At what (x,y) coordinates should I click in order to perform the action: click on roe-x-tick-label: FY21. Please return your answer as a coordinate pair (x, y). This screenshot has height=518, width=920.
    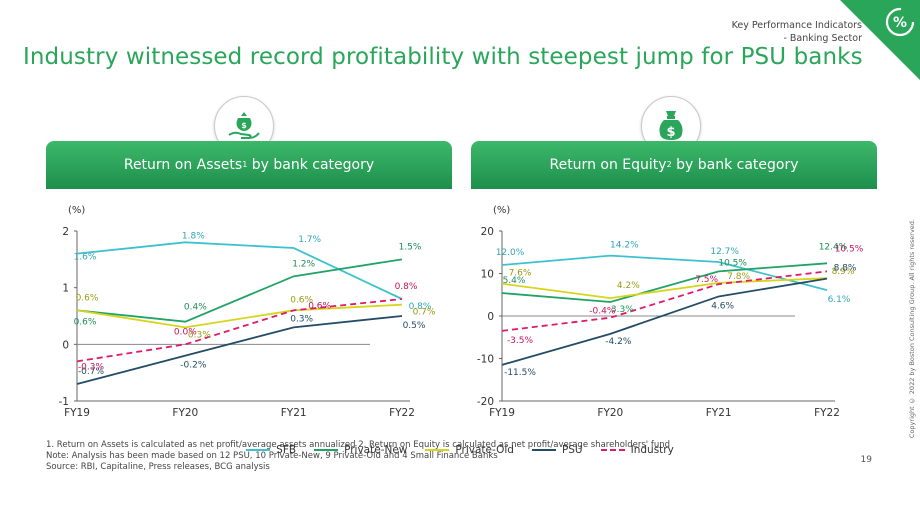
    Looking at the image, I should click on (719, 413).